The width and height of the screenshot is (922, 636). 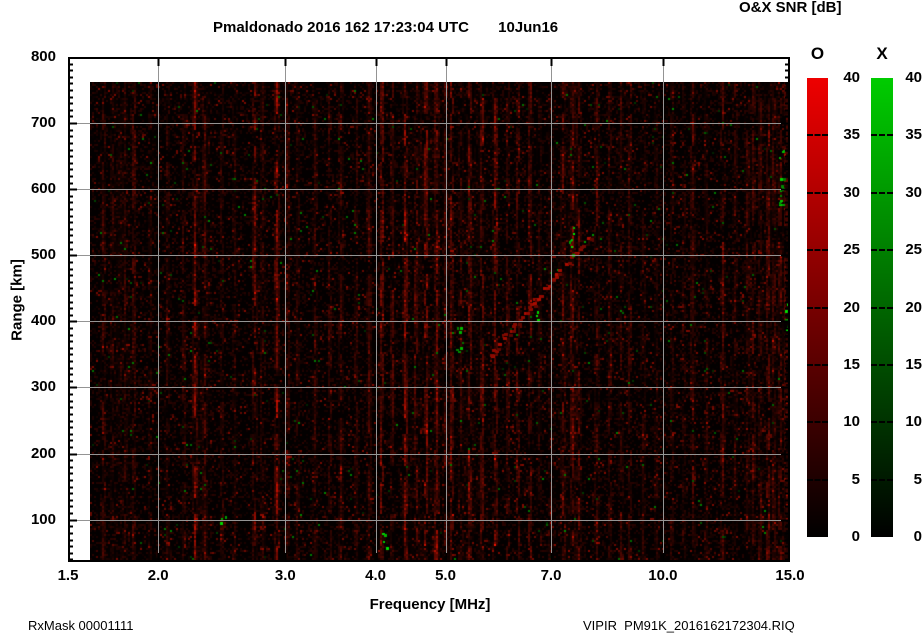 What do you see at coordinates (445, 575) in the screenshot?
I see `x-tick-label: 5.0` at bounding box center [445, 575].